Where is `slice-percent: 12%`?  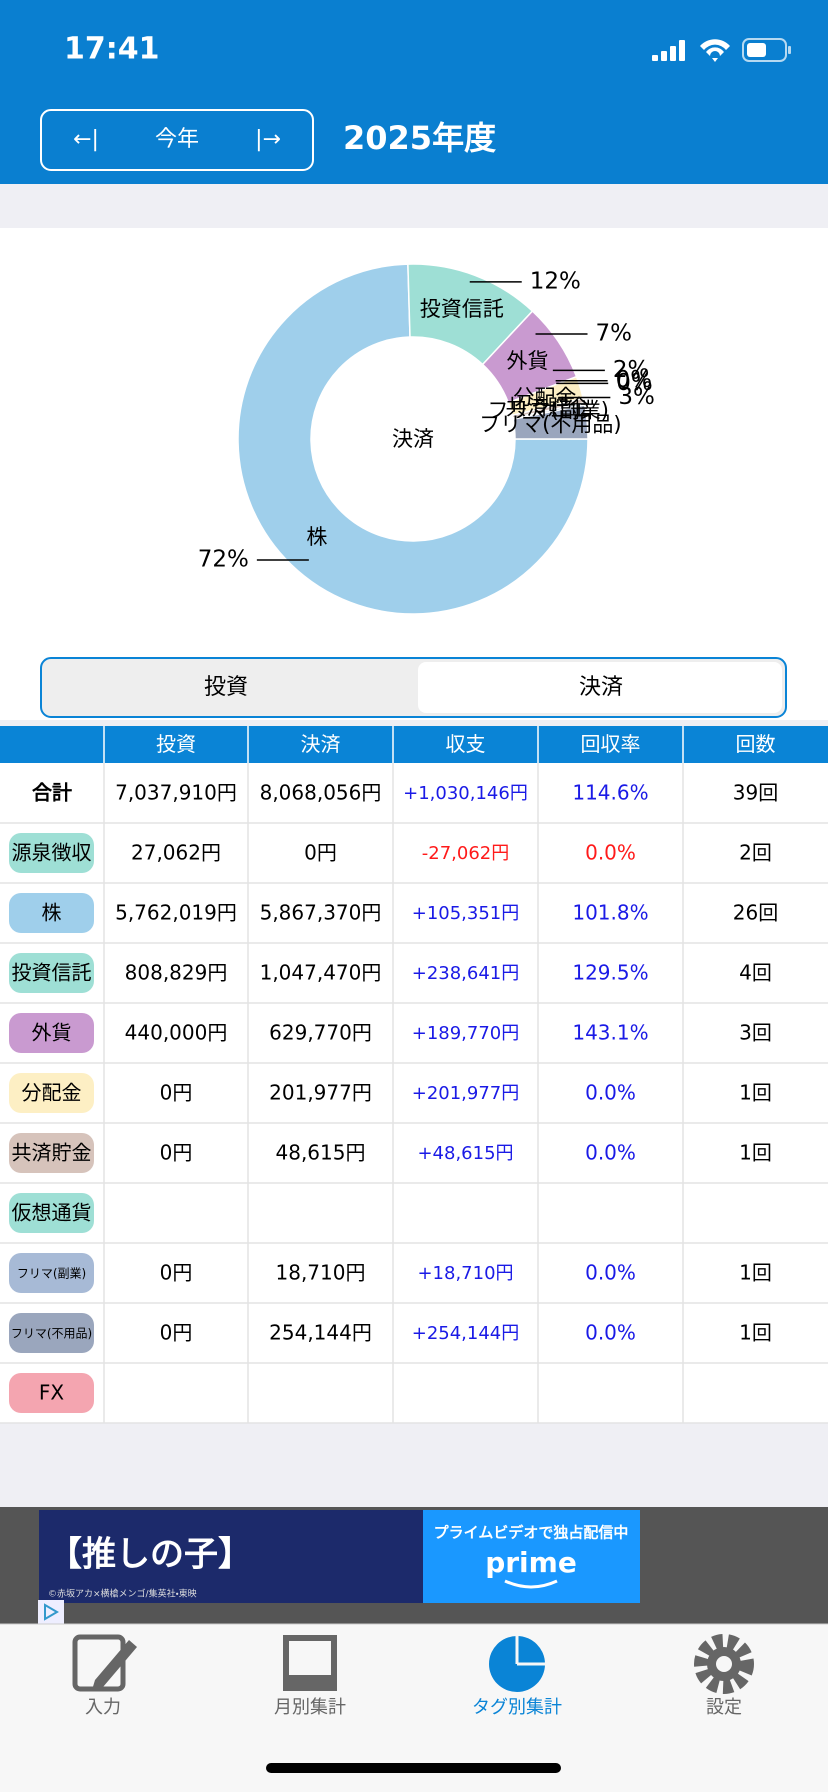
slice-percent: 12% is located at coordinates (555, 281).